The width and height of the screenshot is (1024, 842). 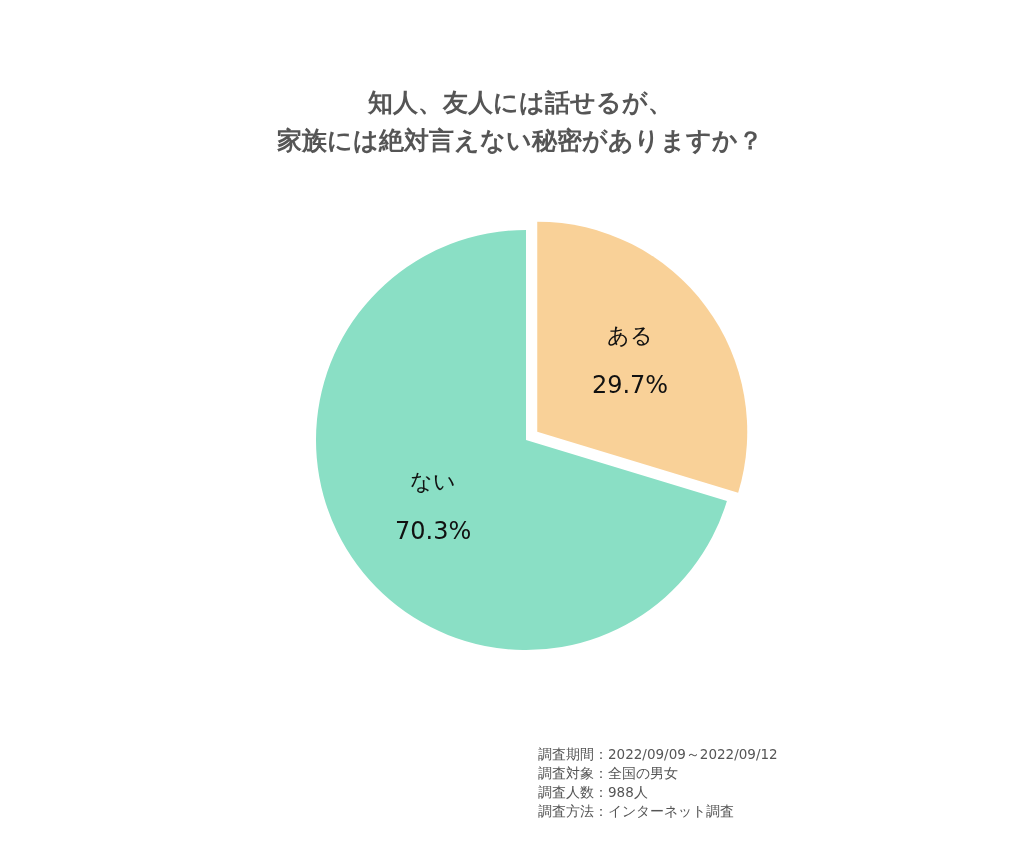 I want to click on data-label: 70.3%, so click(x=433, y=530).